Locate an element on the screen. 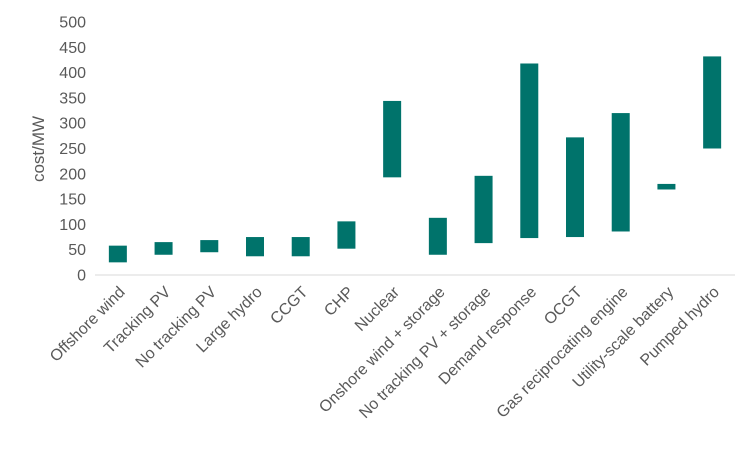 Image resolution: width=750 pixels, height=450 pixels. y-axis-title: cost/MW is located at coordinates (38, 149).